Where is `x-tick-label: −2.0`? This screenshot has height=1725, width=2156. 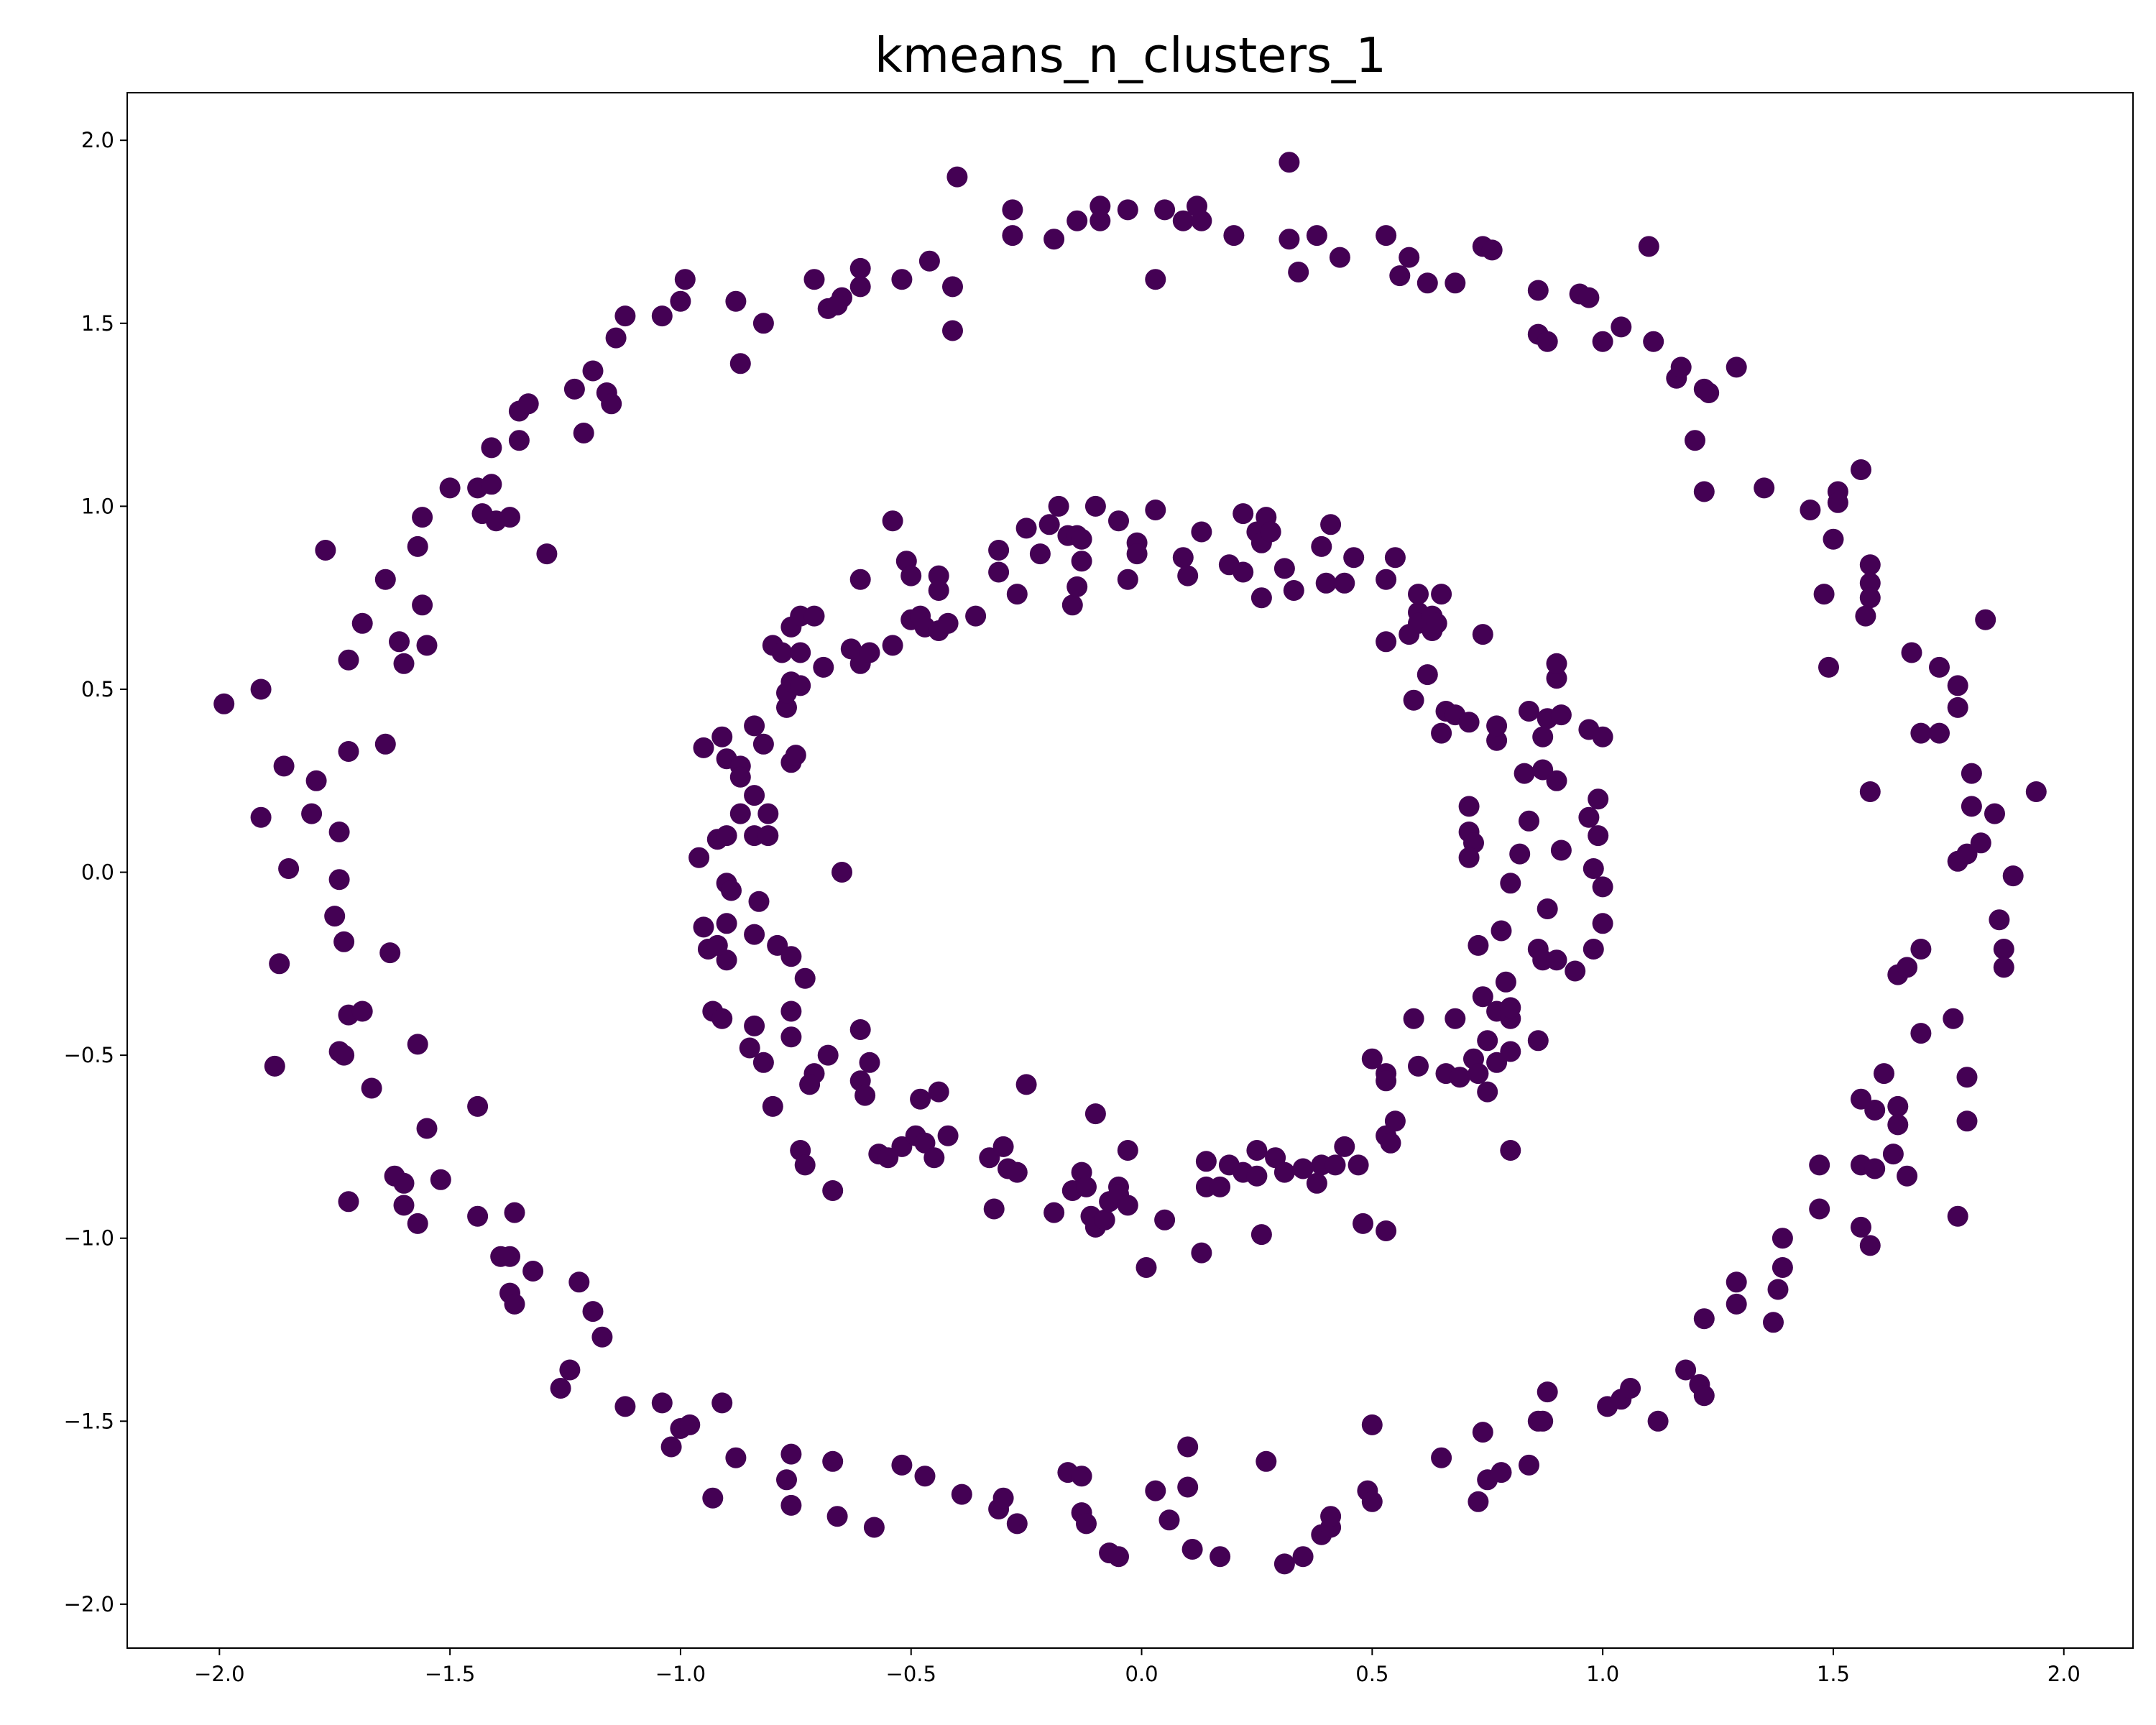
x-tick-label: −2.0 is located at coordinates (219, 1674).